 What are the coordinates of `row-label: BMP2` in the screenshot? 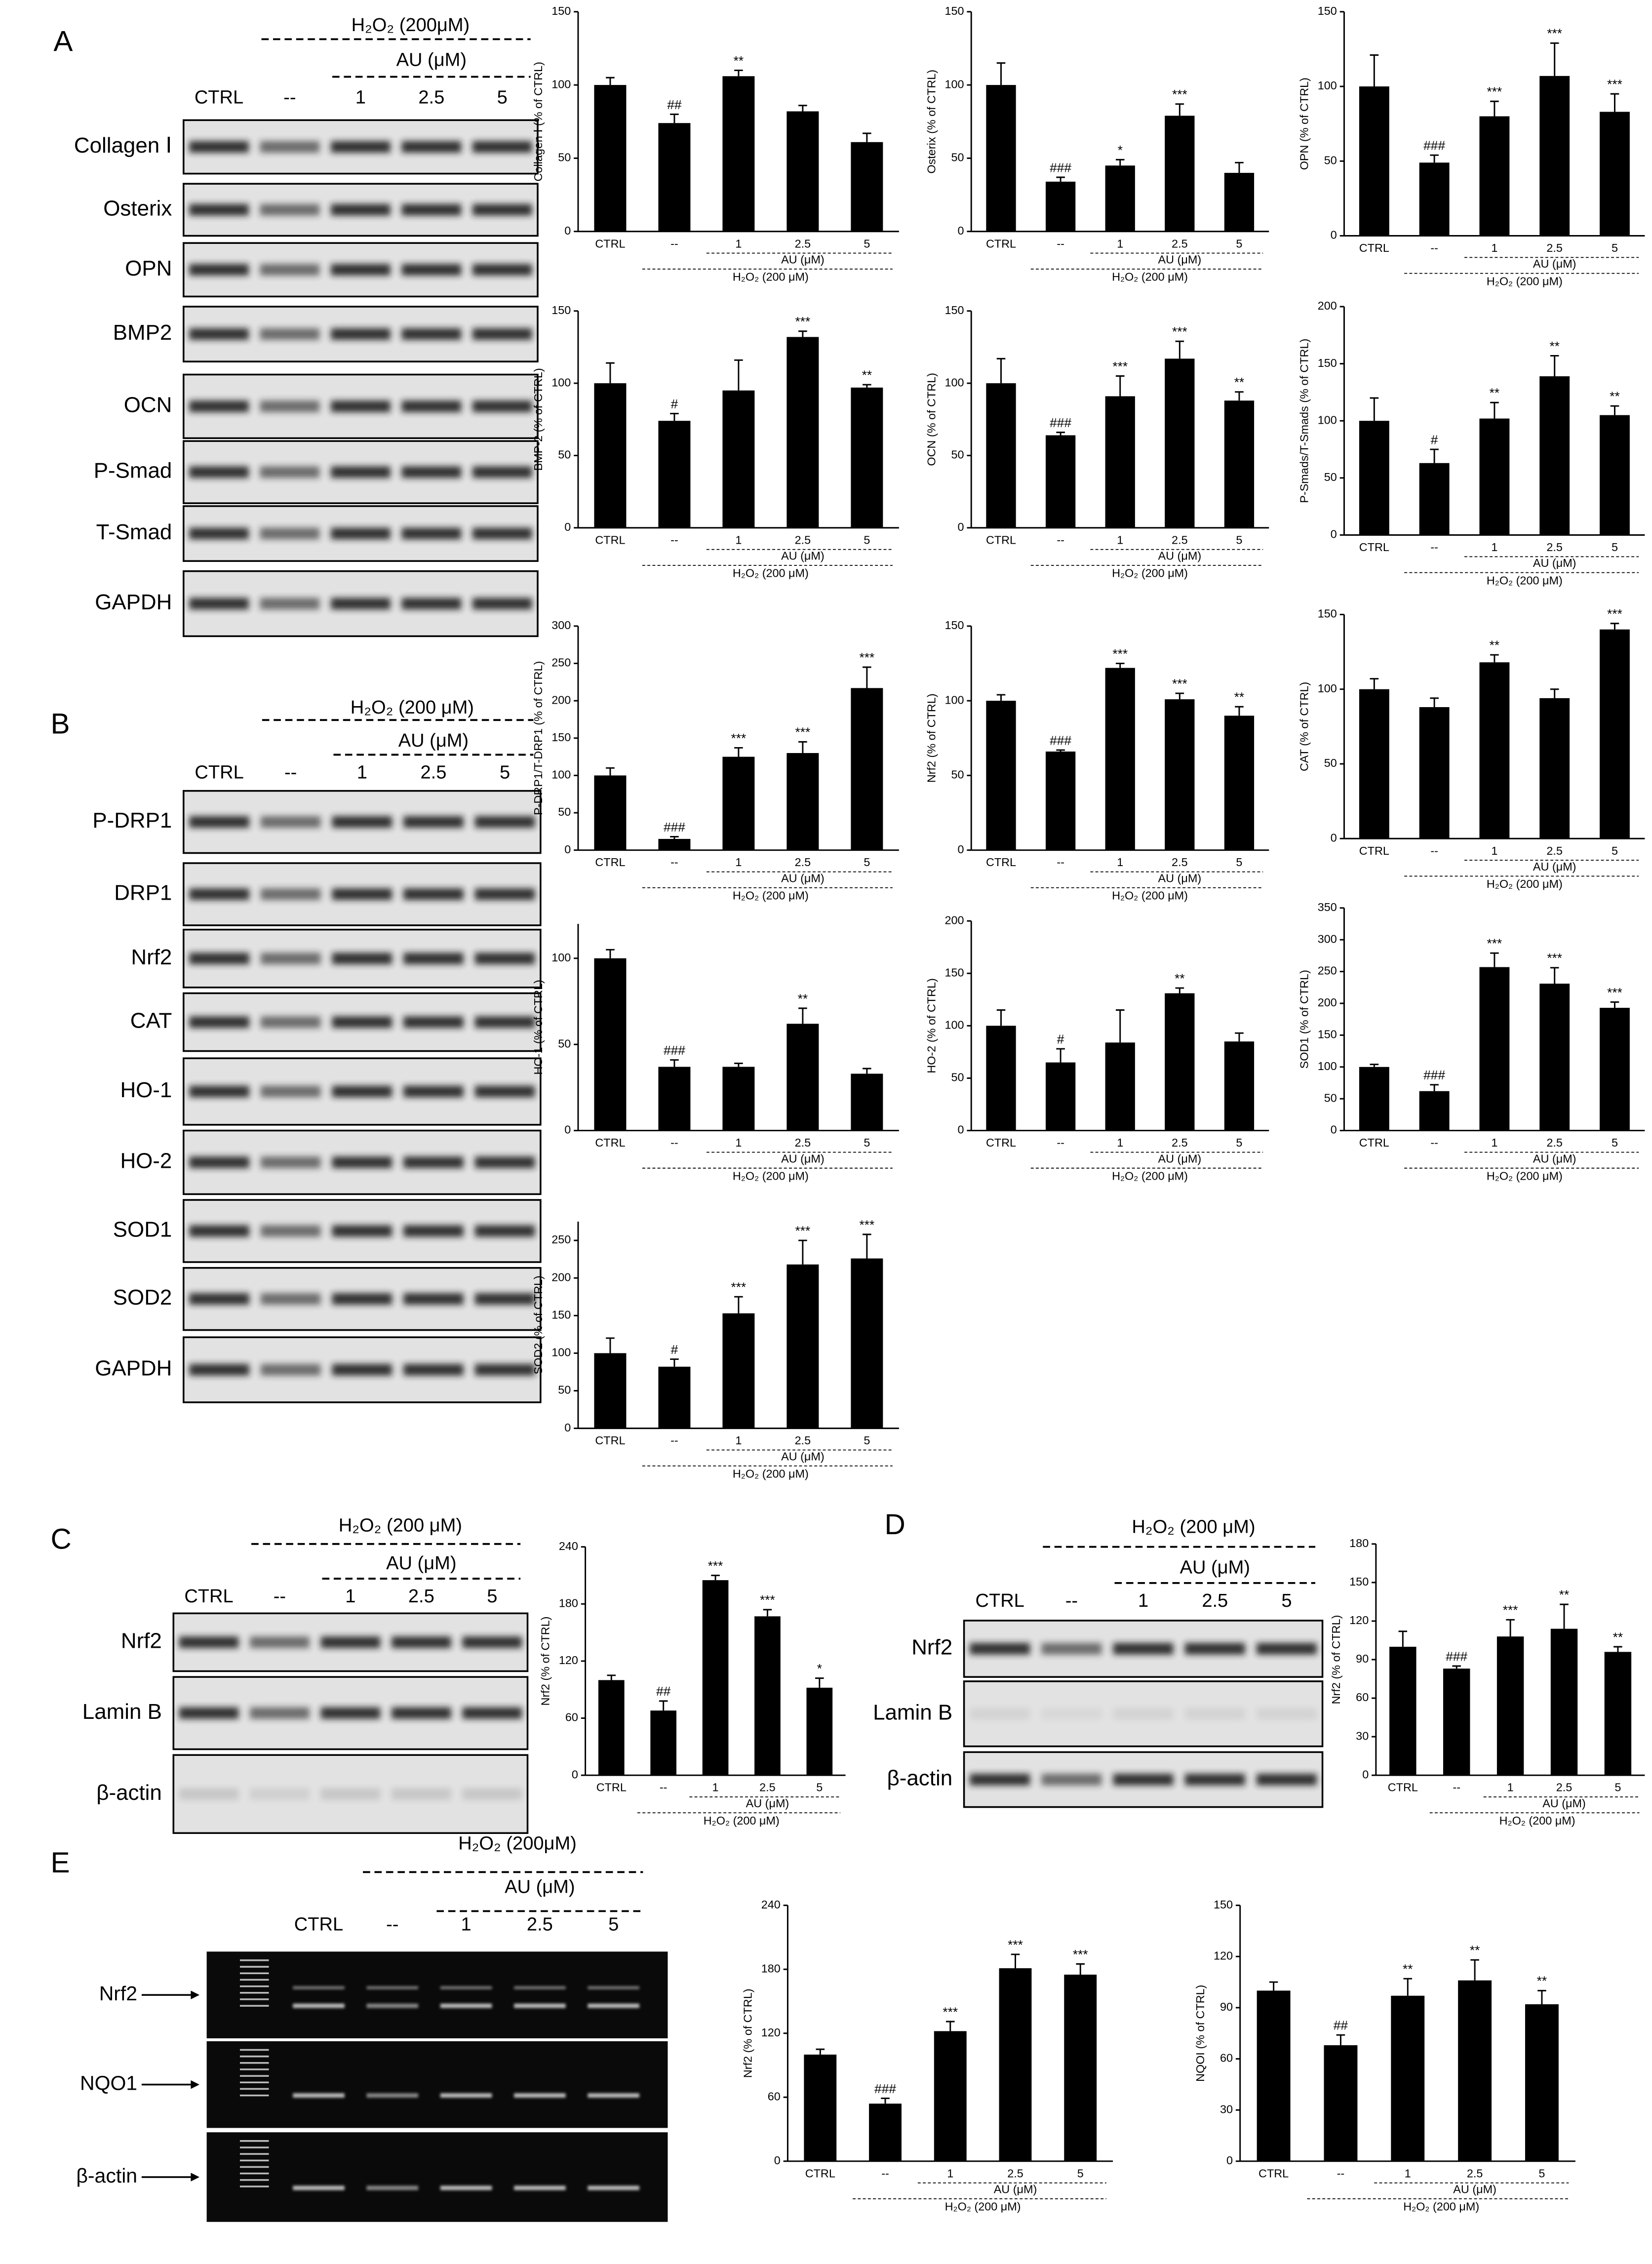 It's located at (142, 332).